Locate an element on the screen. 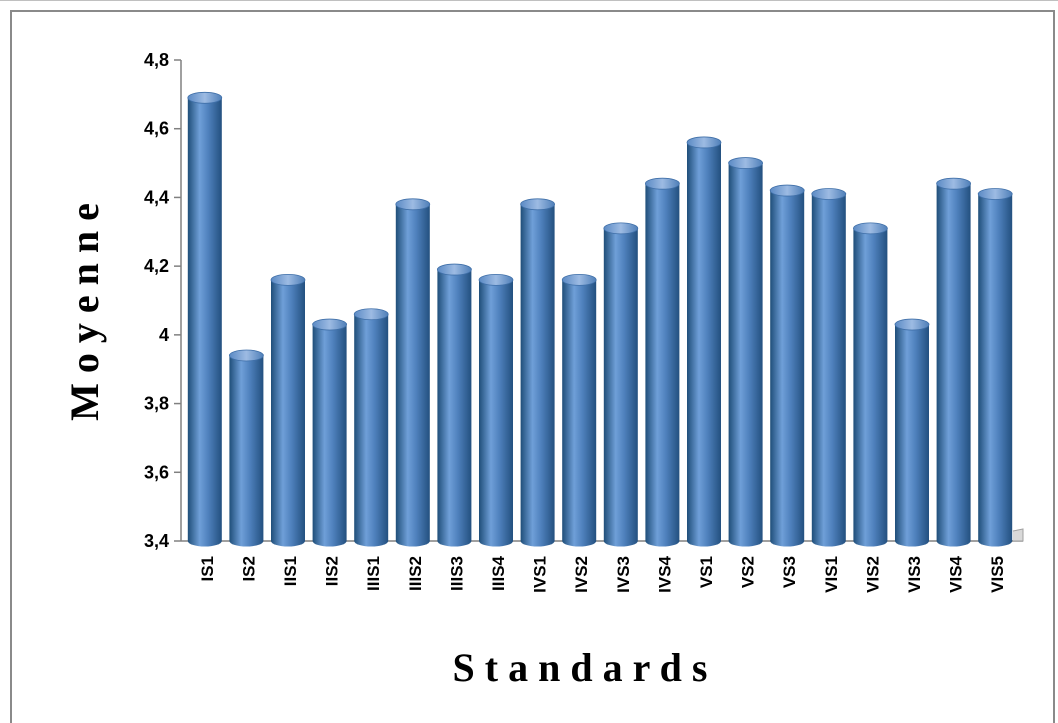  x-category-label: IIS1 is located at coordinates (290, 571).